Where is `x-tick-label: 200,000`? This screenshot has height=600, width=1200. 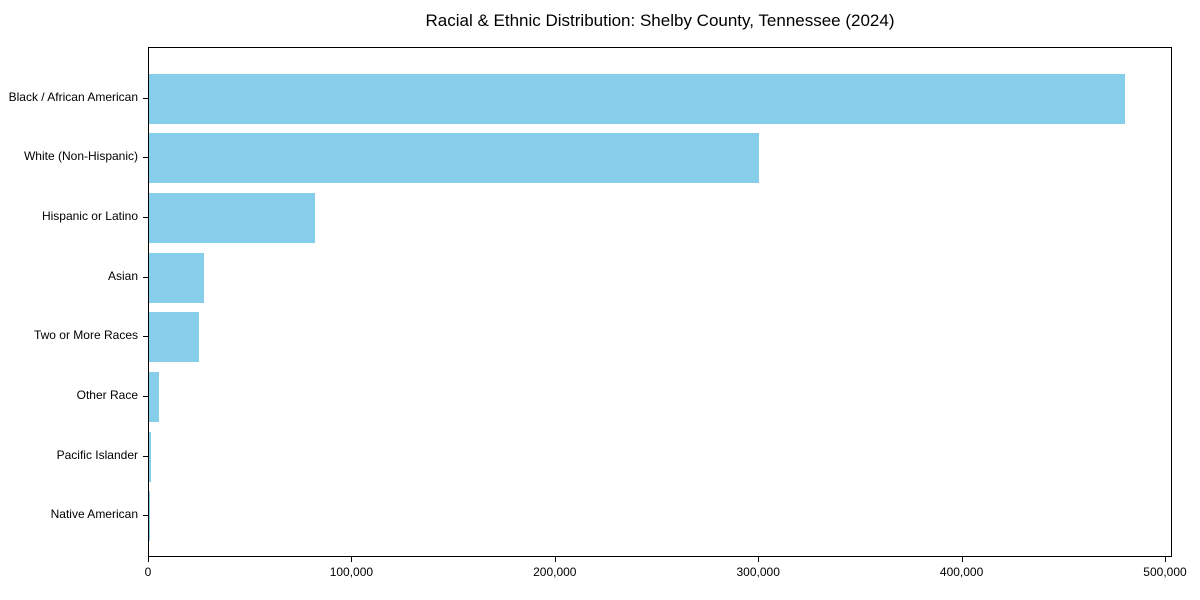 x-tick-label: 200,000 is located at coordinates (555, 572).